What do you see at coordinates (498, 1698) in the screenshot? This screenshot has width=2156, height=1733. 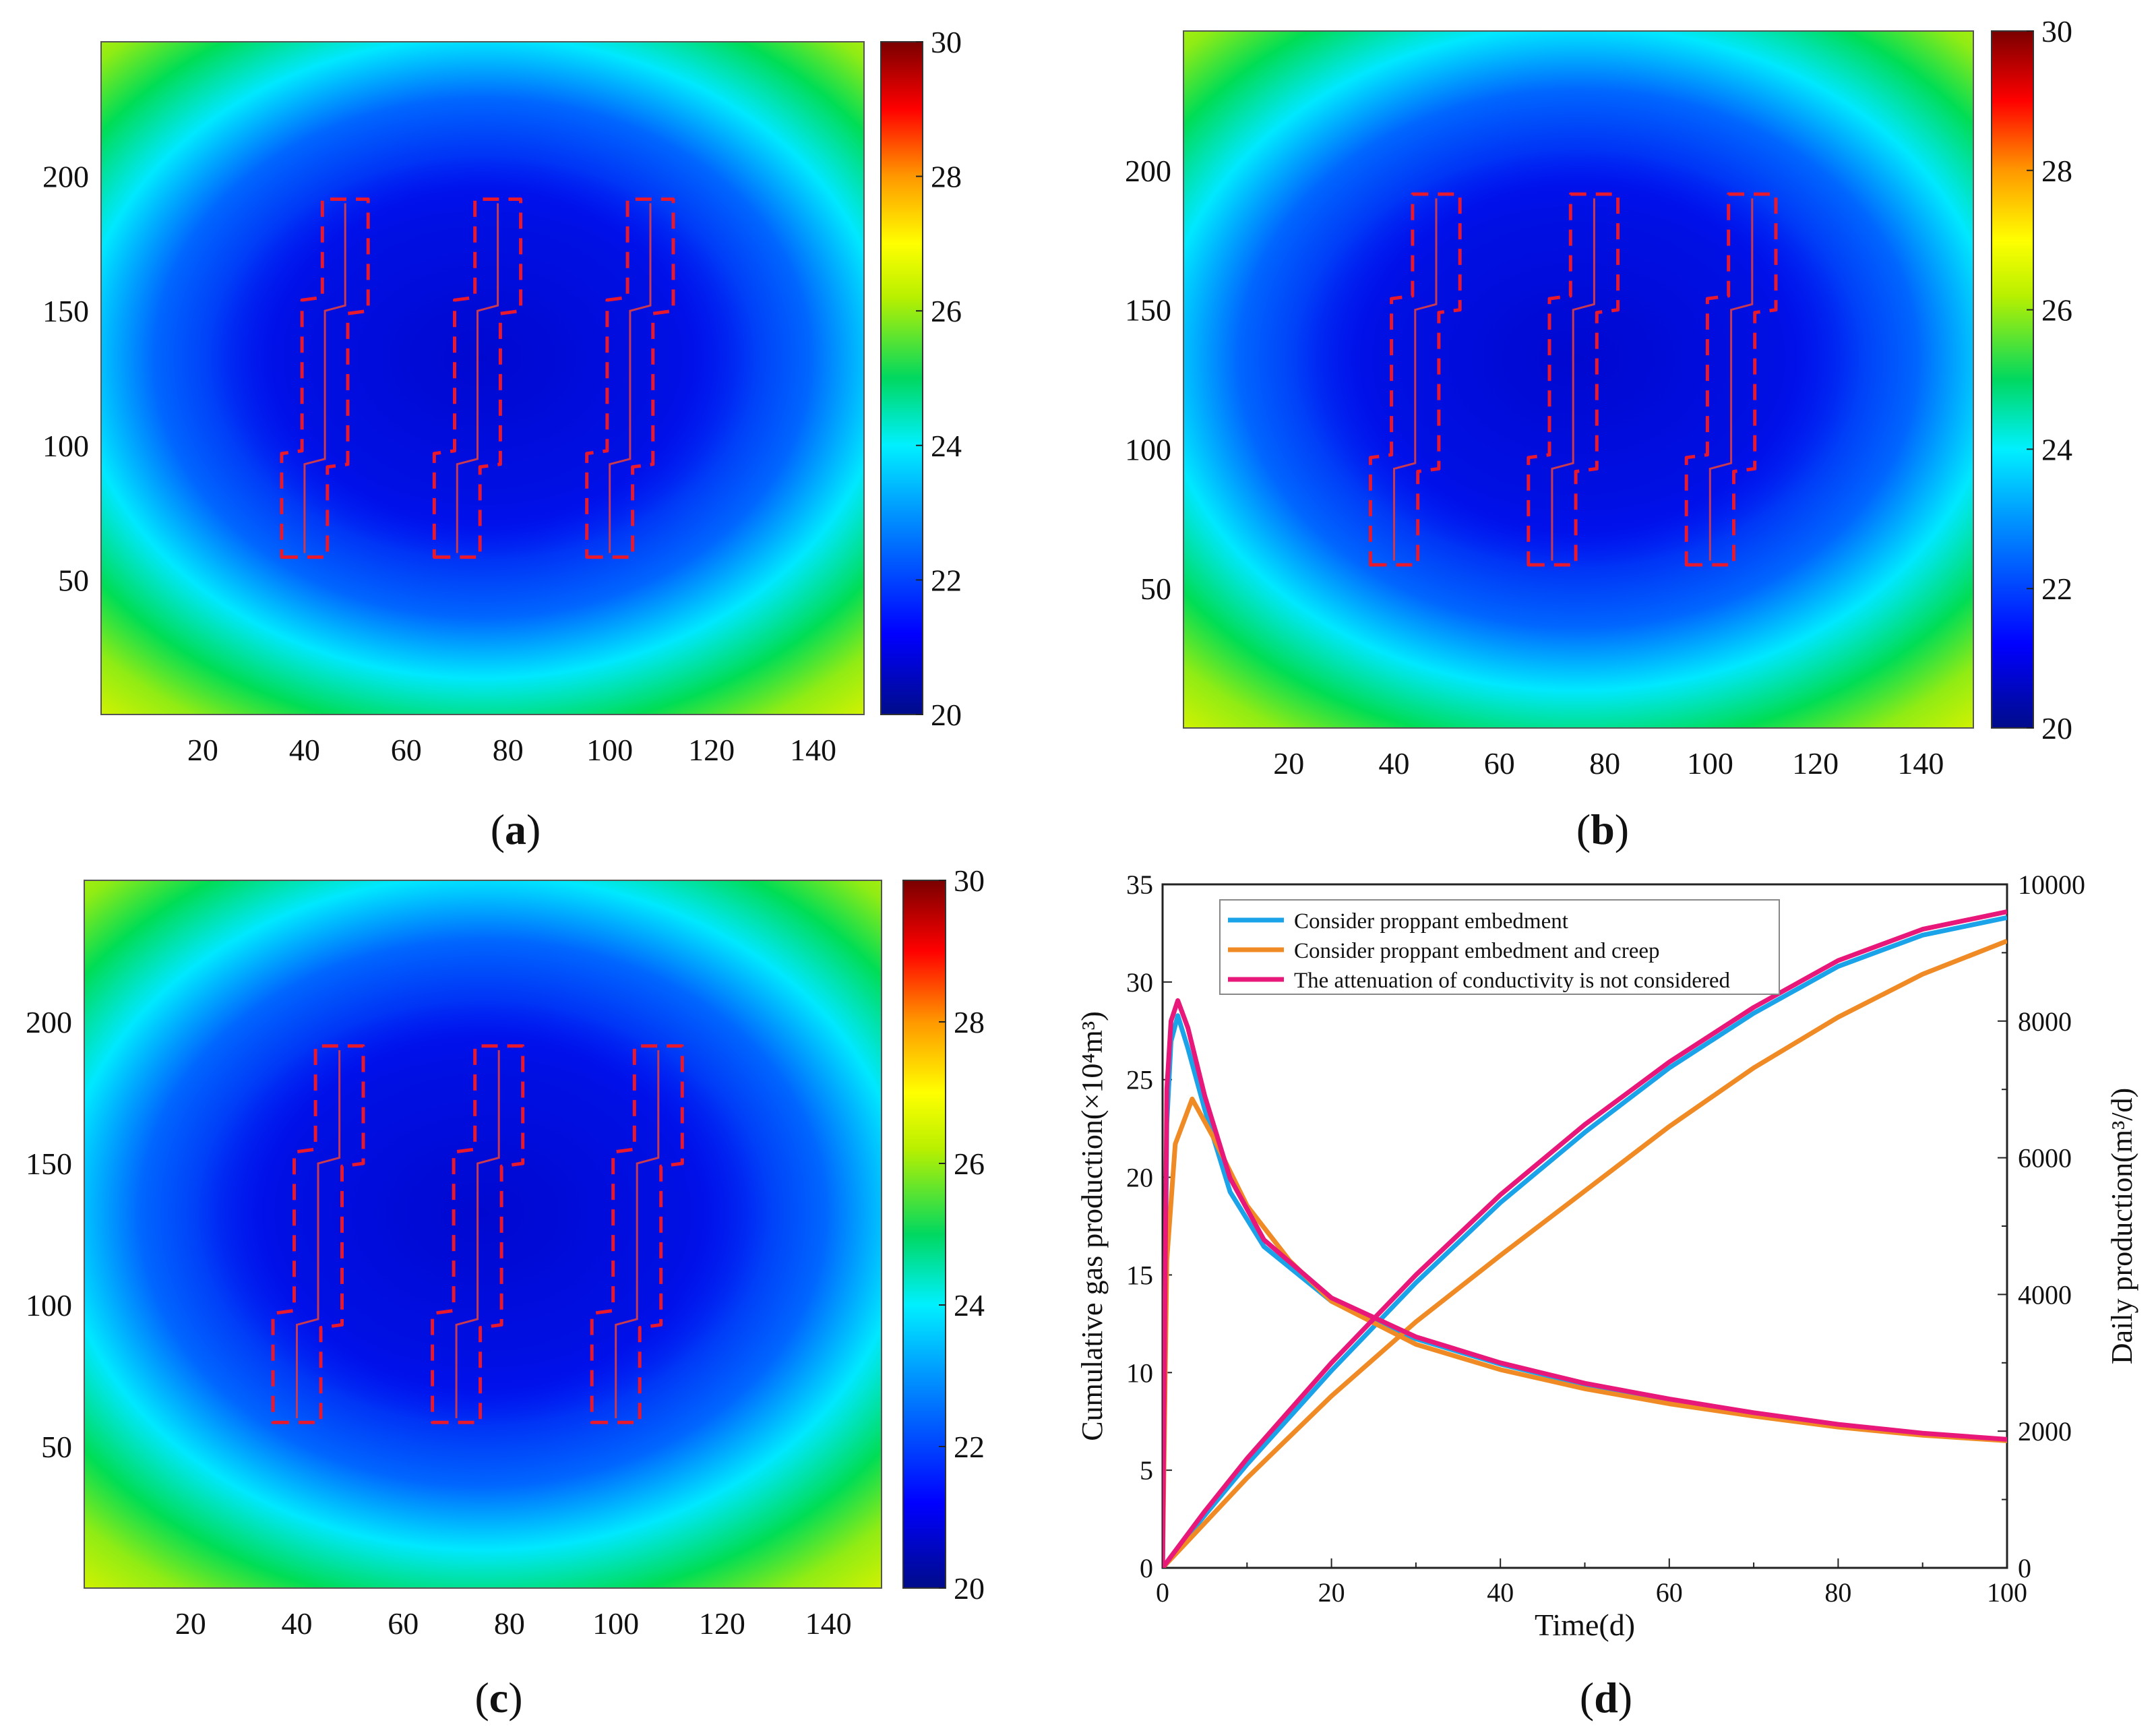 I see `panel-label-c: (c)` at bounding box center [498, 1698].